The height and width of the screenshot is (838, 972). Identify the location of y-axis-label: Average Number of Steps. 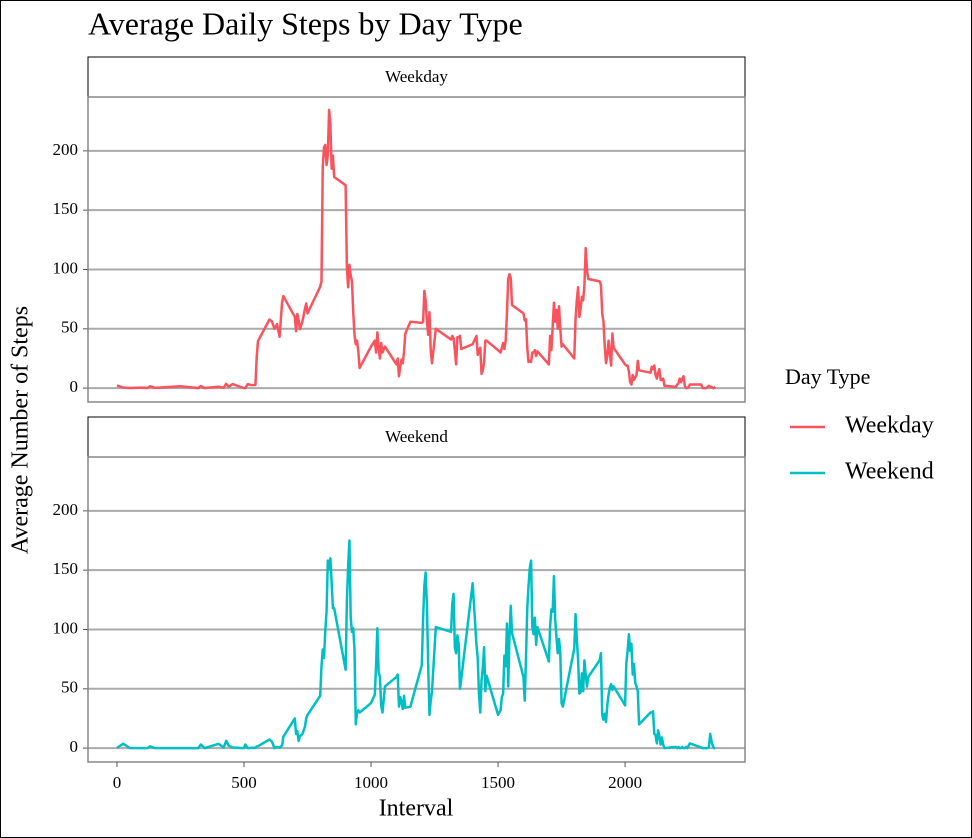
(21, 430).